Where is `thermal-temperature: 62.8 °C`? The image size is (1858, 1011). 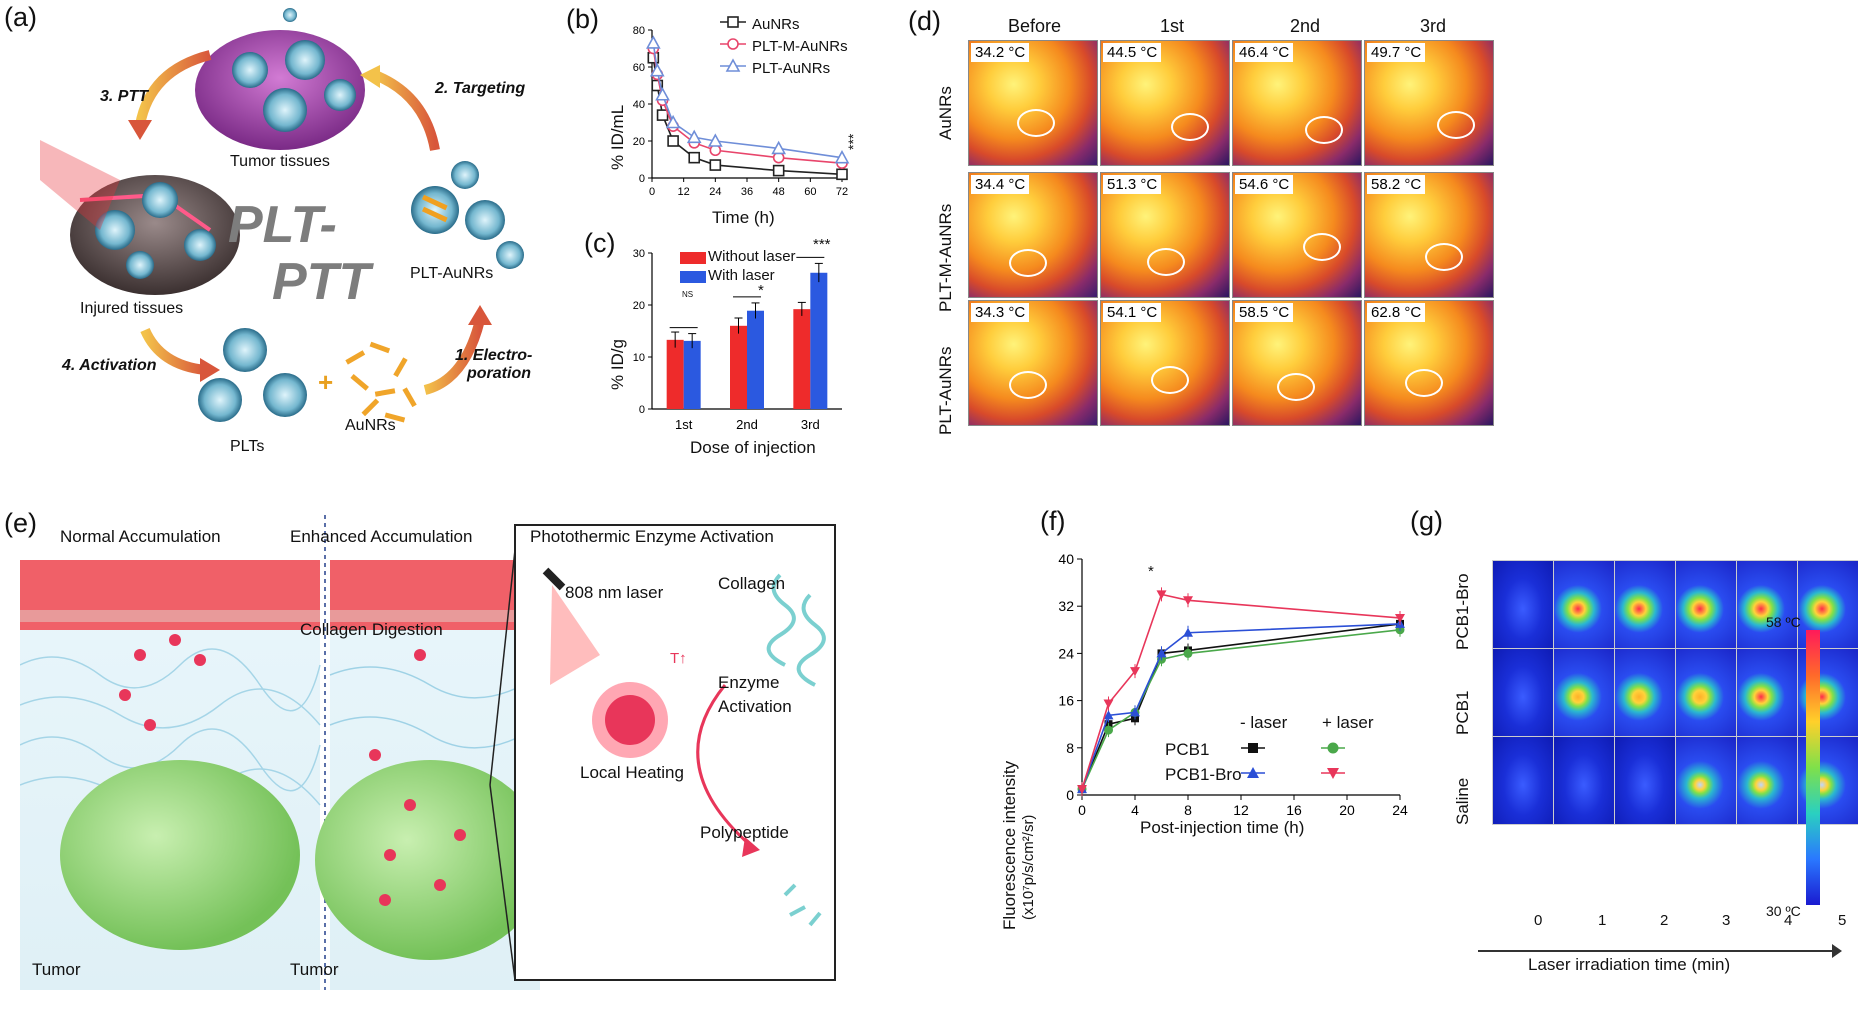
thermal-temperature: 62.8 °C is located at coordinates (1396, 312).